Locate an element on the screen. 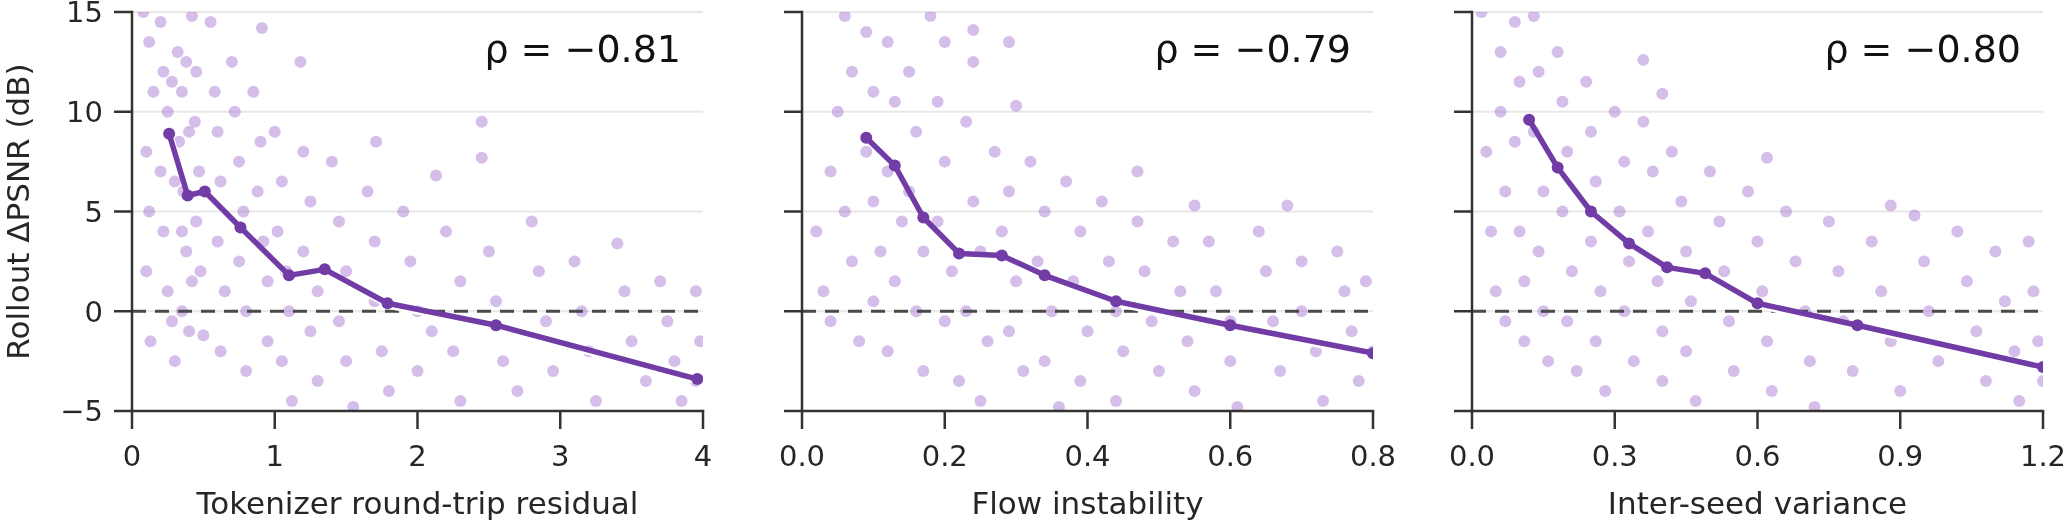  x-tick-label: 0 is located at coordinates (132, 456).